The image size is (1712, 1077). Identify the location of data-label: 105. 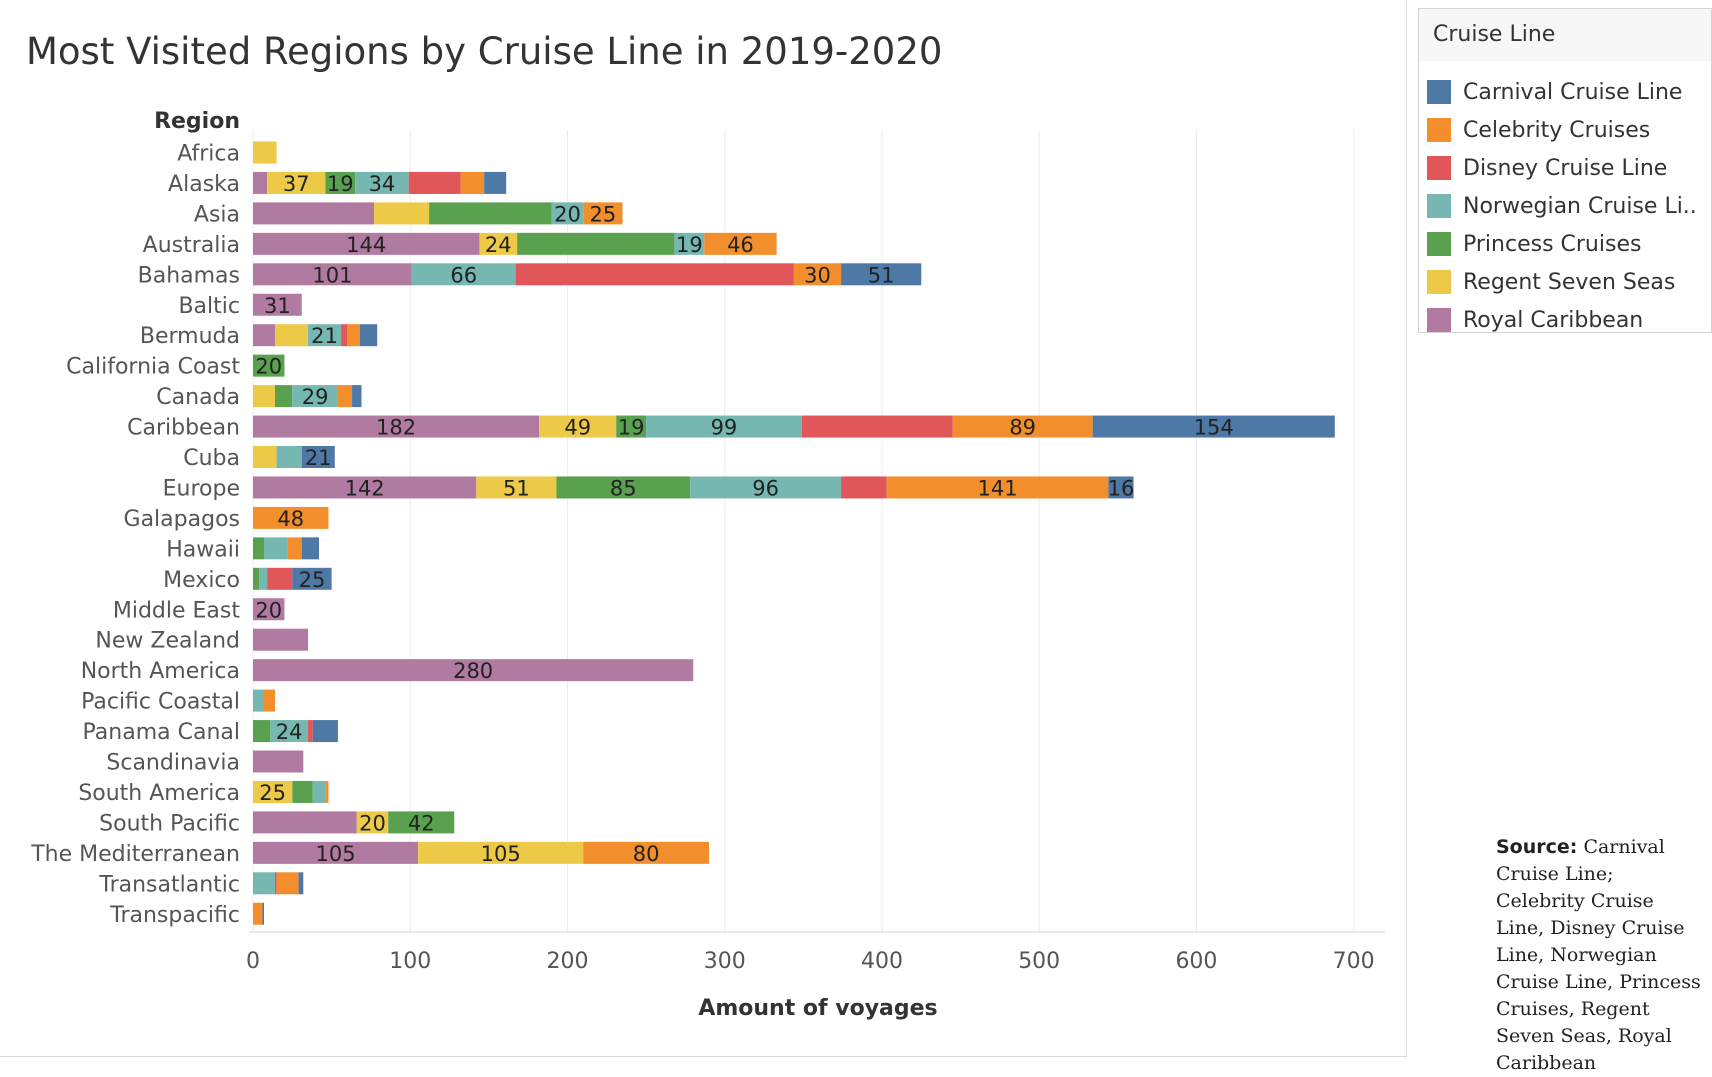
(501, 854).